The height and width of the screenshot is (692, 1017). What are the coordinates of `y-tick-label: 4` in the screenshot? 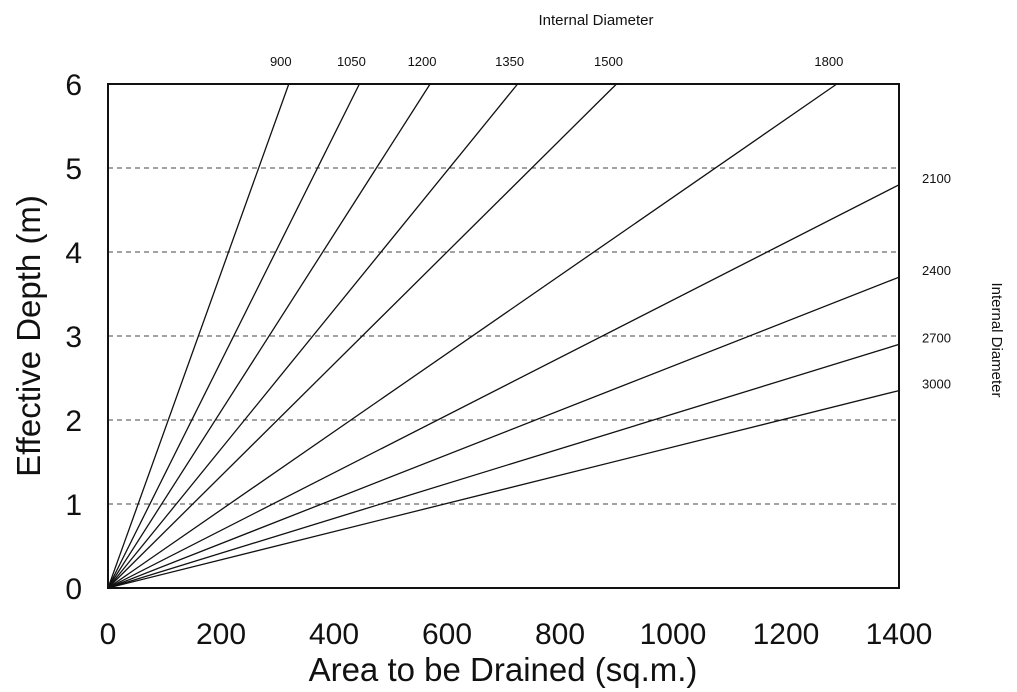 It's located at (73, 253).